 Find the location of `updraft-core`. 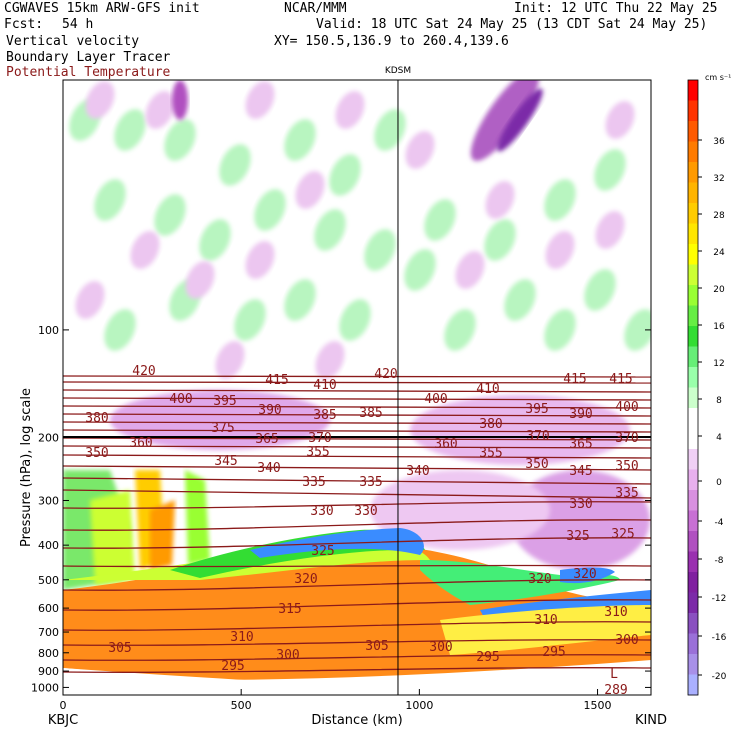

updraft-core is located at coordinates (162, 535).